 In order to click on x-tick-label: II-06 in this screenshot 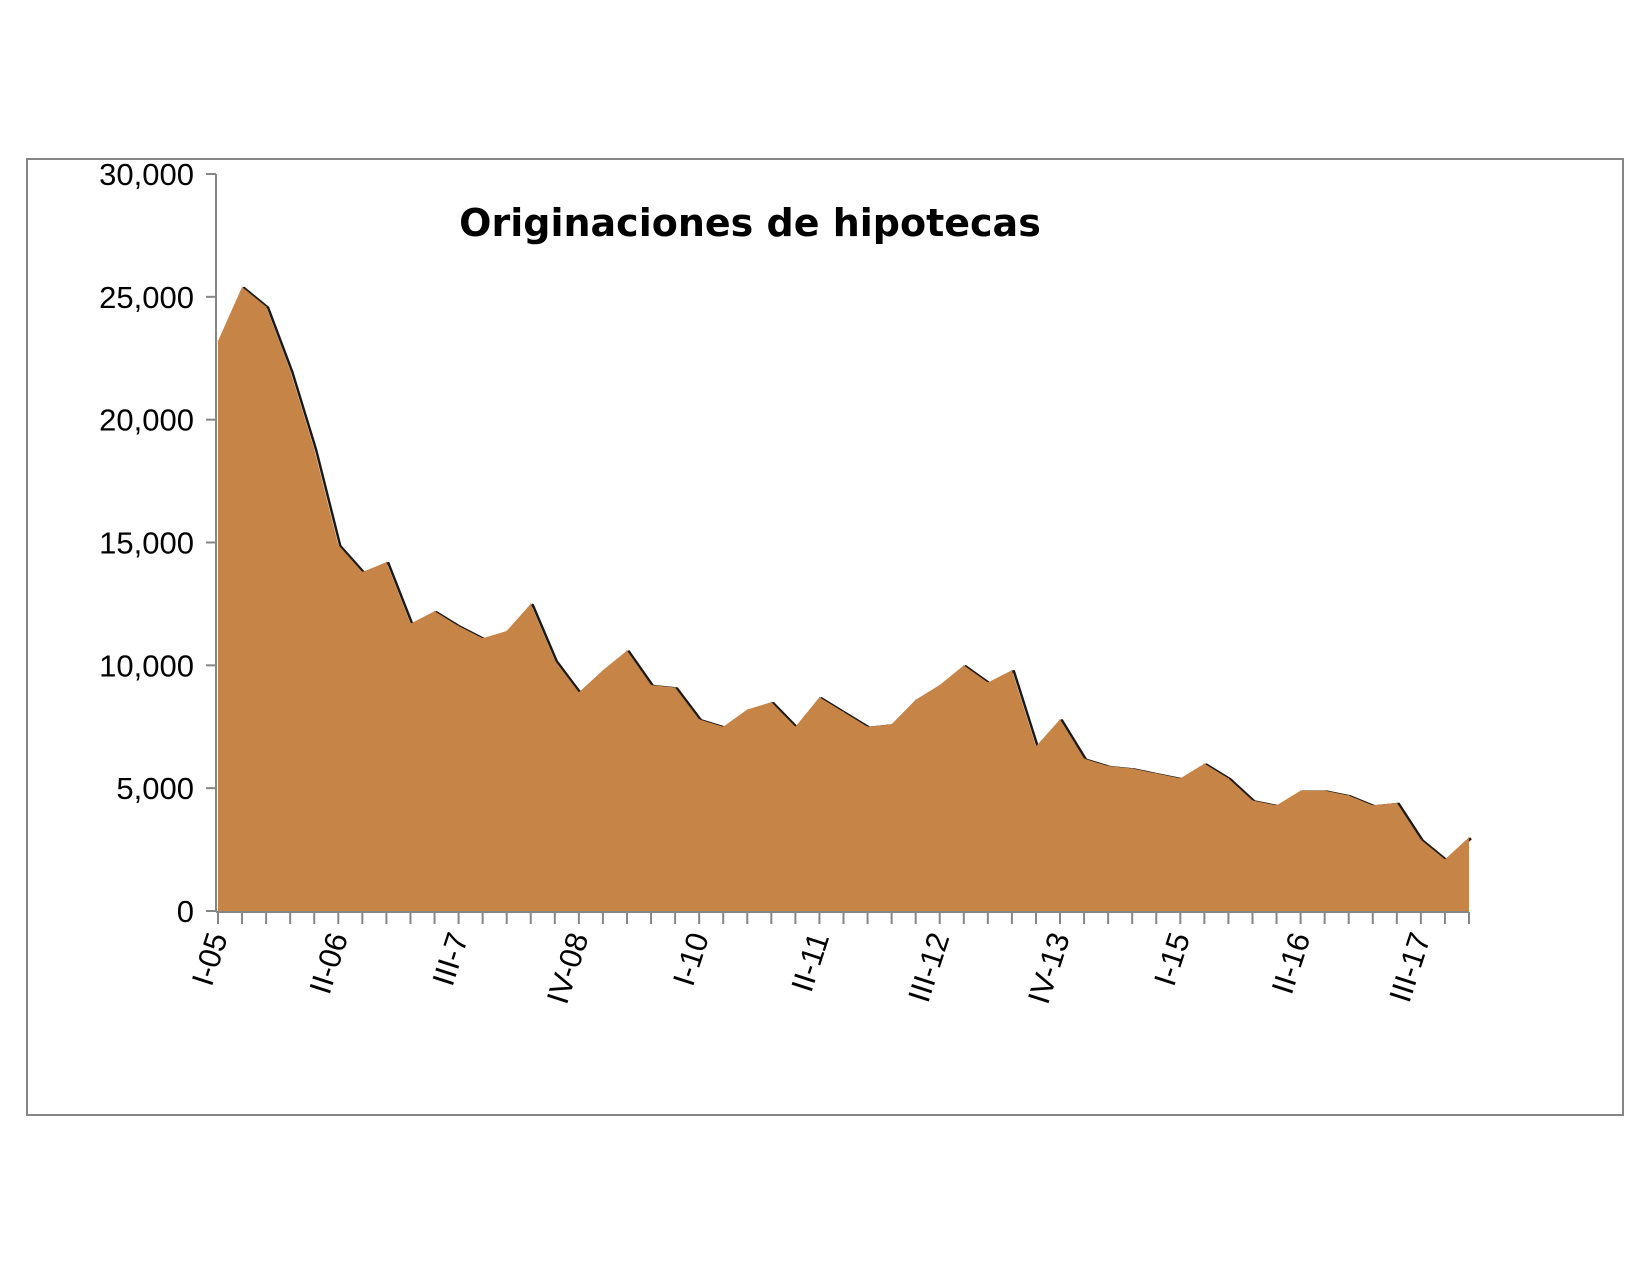, I will do `click(328, 963)`.